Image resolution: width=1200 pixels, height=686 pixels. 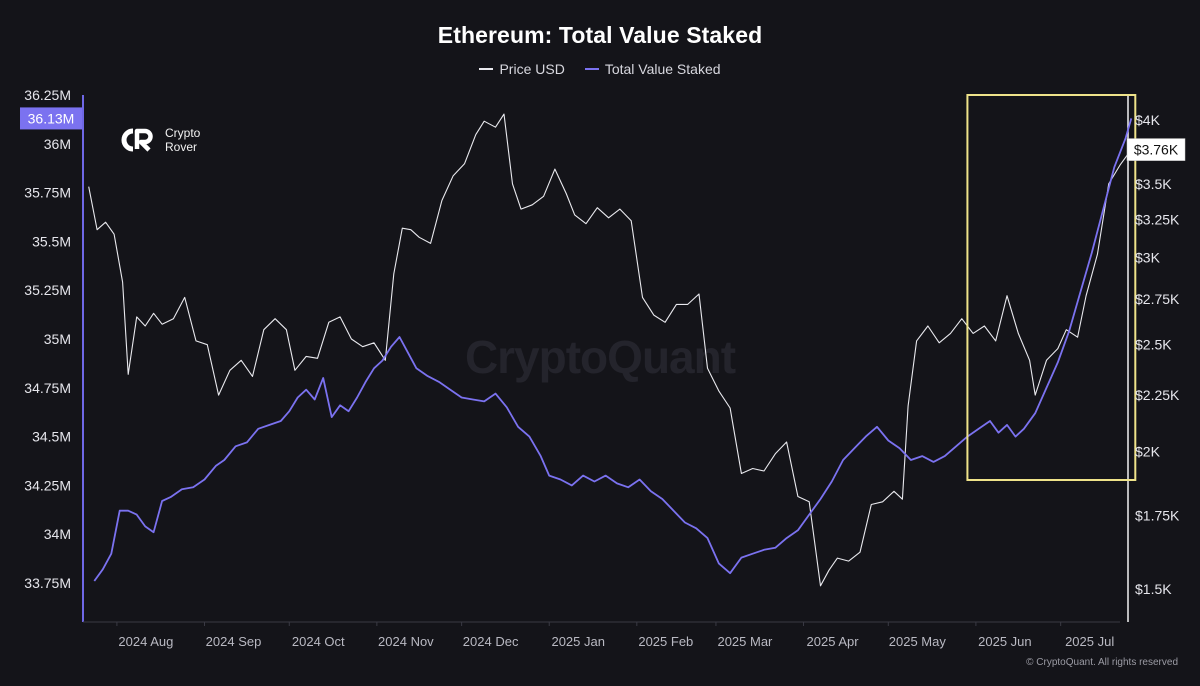 I want to click on brand-name-line2: Rover, so click(x=181, y=147).